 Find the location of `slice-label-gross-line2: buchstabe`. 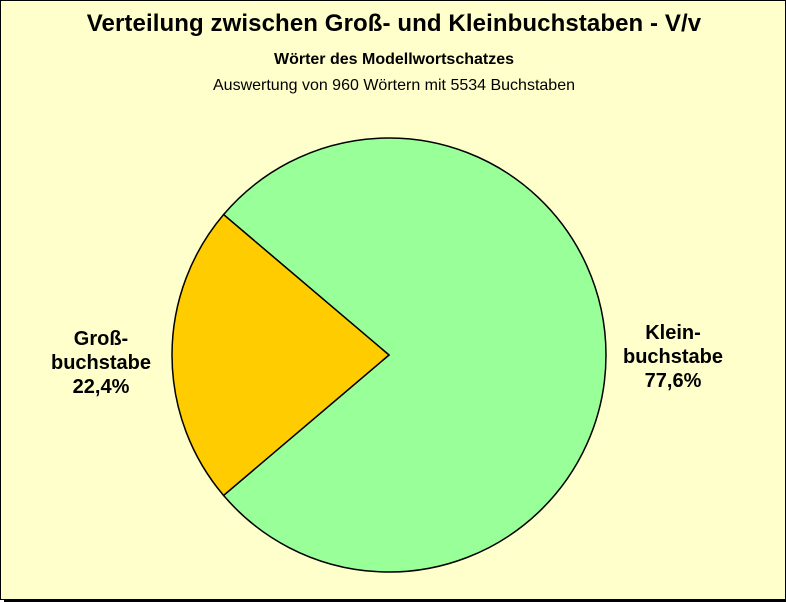

slice-label-gross-line2: buchstabe is located at coordinates (101, 363).